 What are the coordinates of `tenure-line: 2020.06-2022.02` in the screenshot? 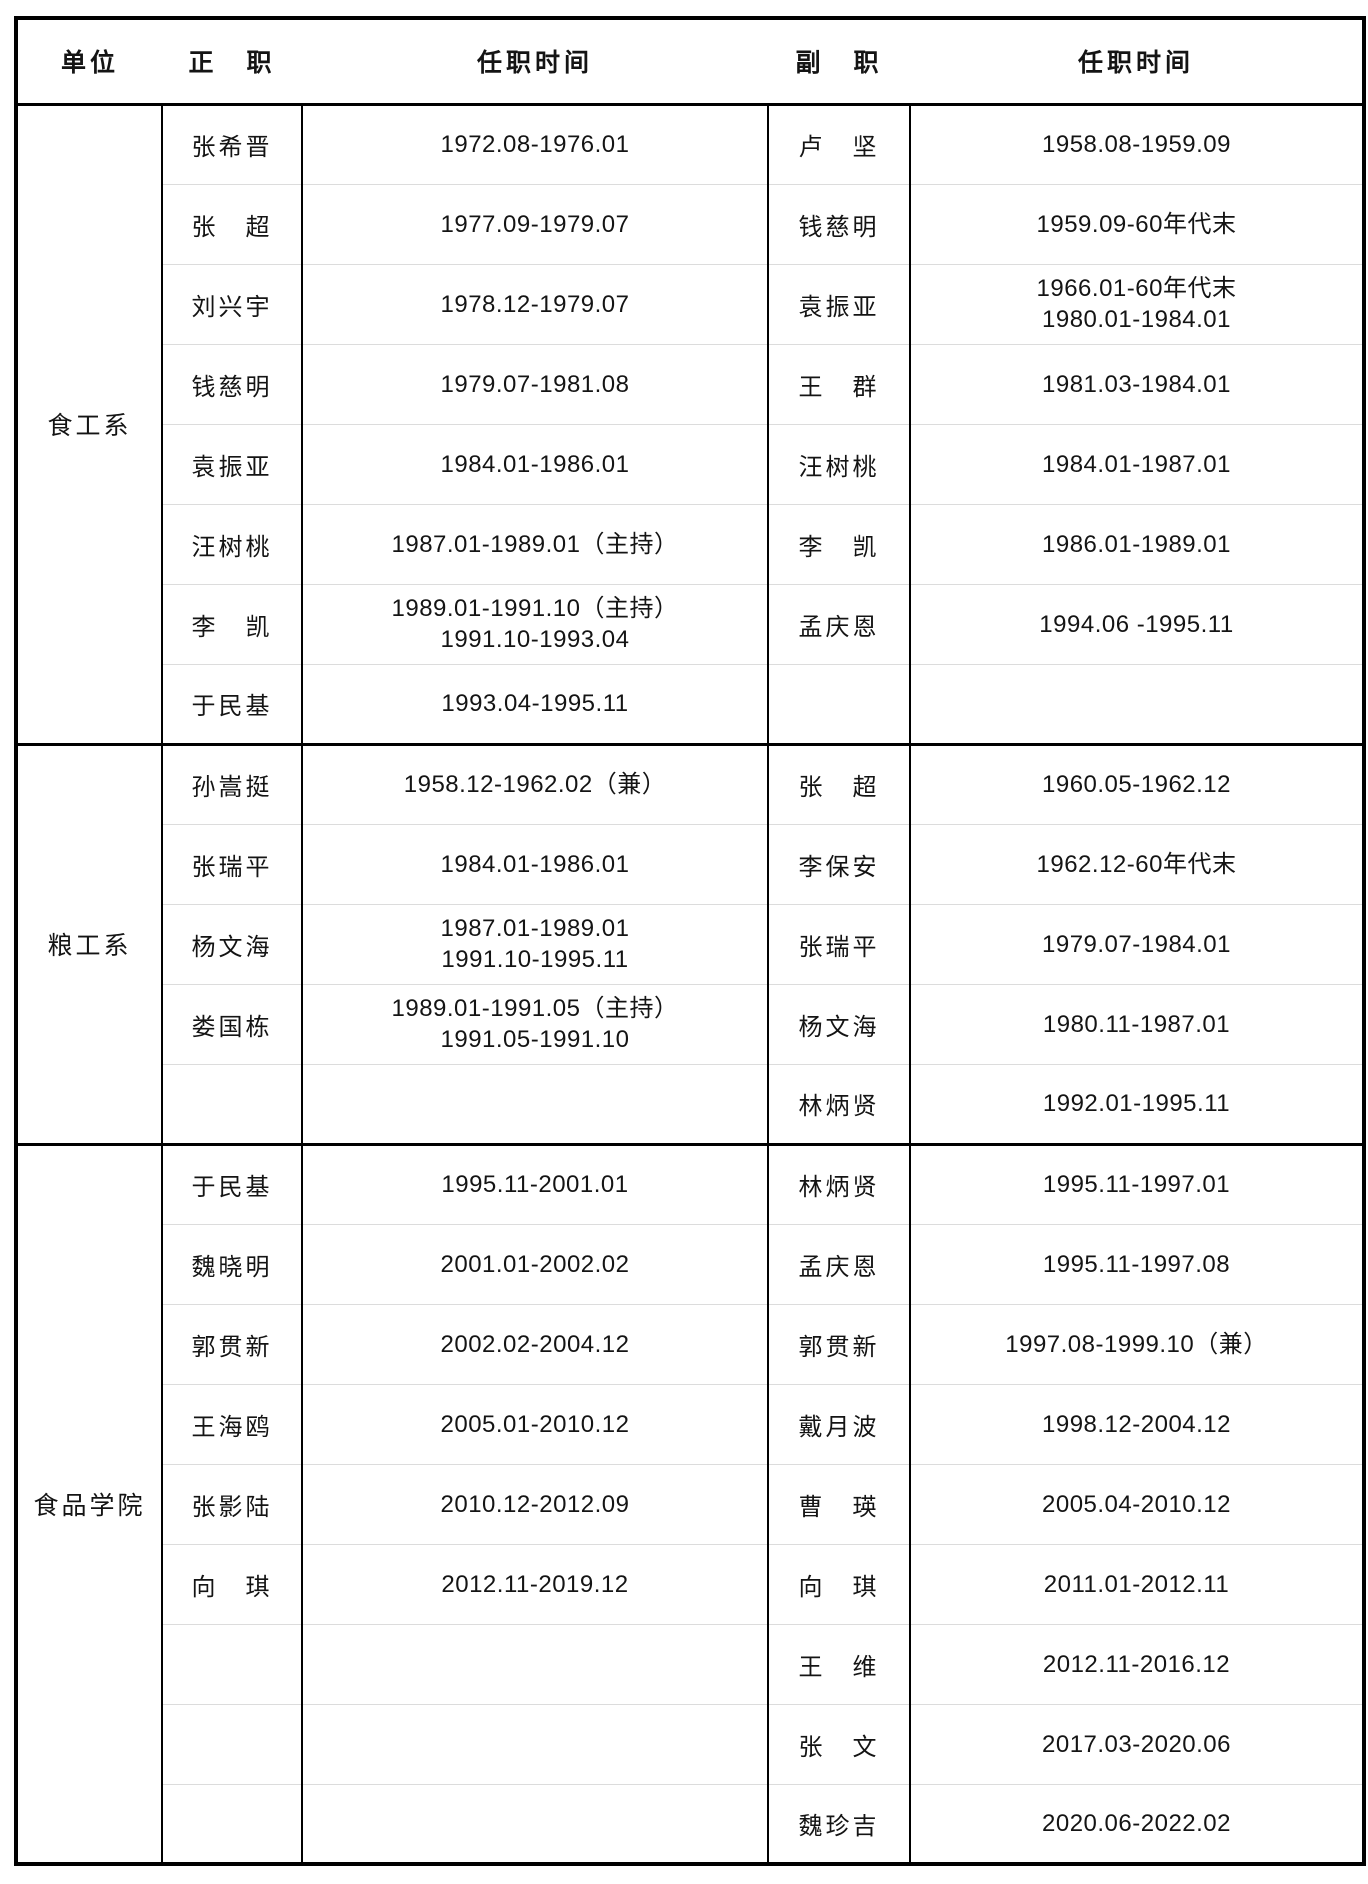 It's located at (1136, 1823).